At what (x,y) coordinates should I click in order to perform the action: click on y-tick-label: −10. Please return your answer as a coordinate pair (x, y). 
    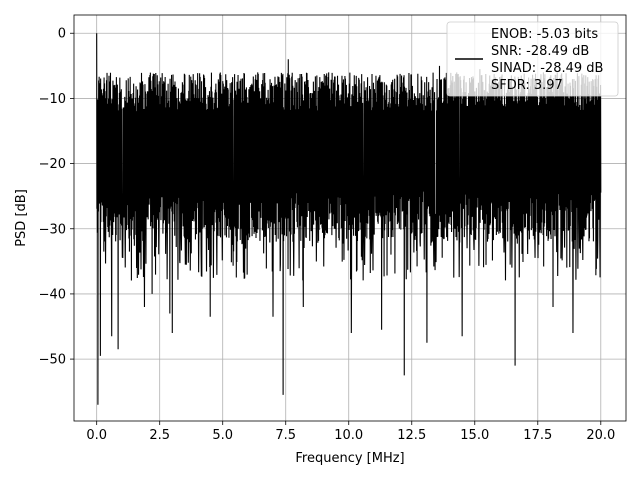
    Looking at the image, I should click on (52, 99).